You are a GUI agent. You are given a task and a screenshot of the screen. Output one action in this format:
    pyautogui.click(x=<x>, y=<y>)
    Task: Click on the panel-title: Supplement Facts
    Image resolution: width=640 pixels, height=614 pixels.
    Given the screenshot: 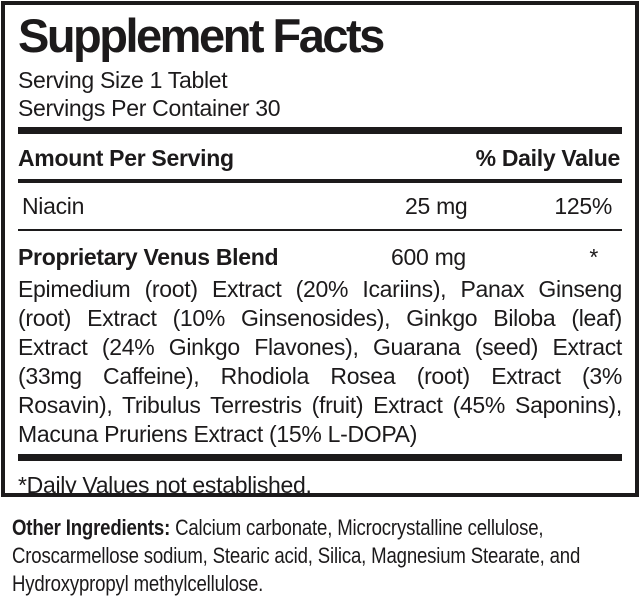 What is the action you would take?
    pyautogui.click(x=201, y=35)
    